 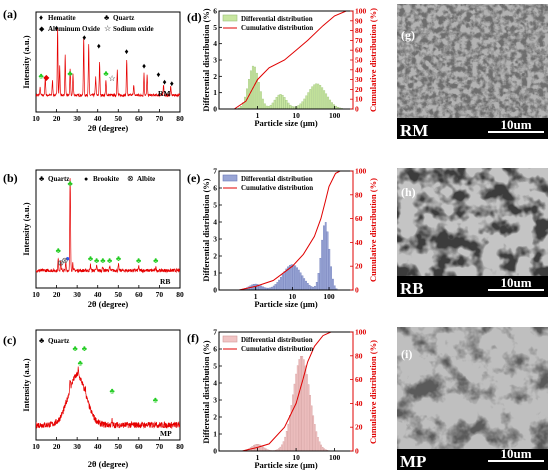 What do you see at coordinates (277, 349) in the screenshot?
I see `legend-f-cum-label: Cumulative distribution` at bounding box center [277, 349].